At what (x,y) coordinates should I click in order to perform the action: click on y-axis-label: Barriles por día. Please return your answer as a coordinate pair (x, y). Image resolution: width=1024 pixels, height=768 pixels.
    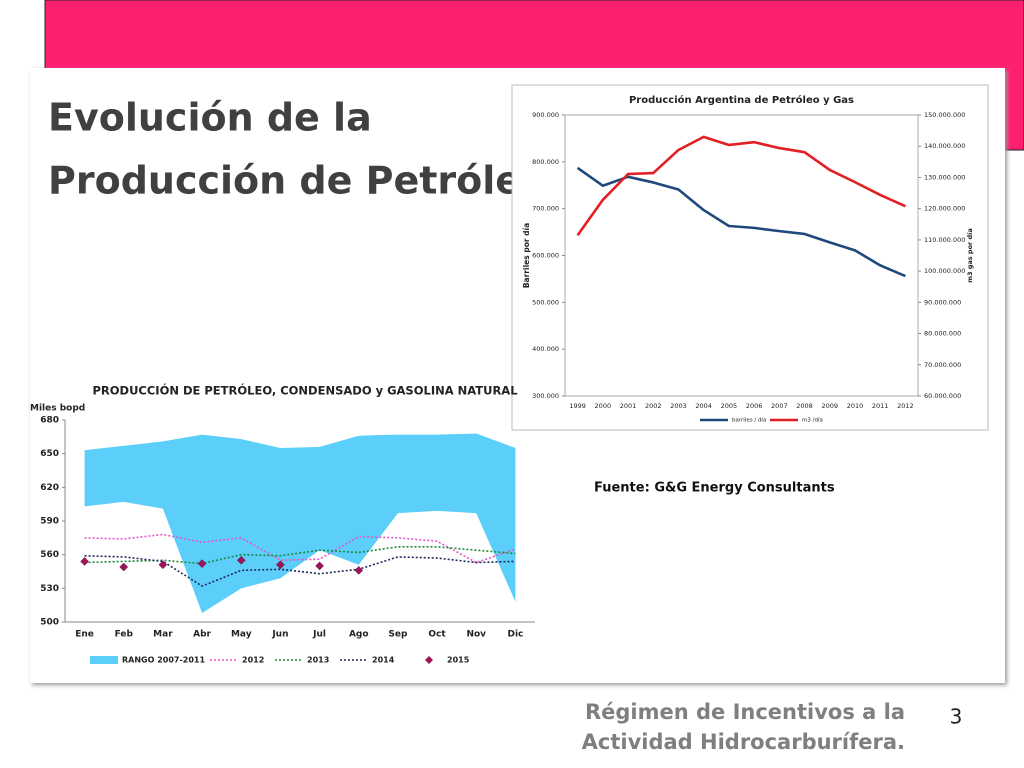
    Looking at the image, I should click on (526, 255).